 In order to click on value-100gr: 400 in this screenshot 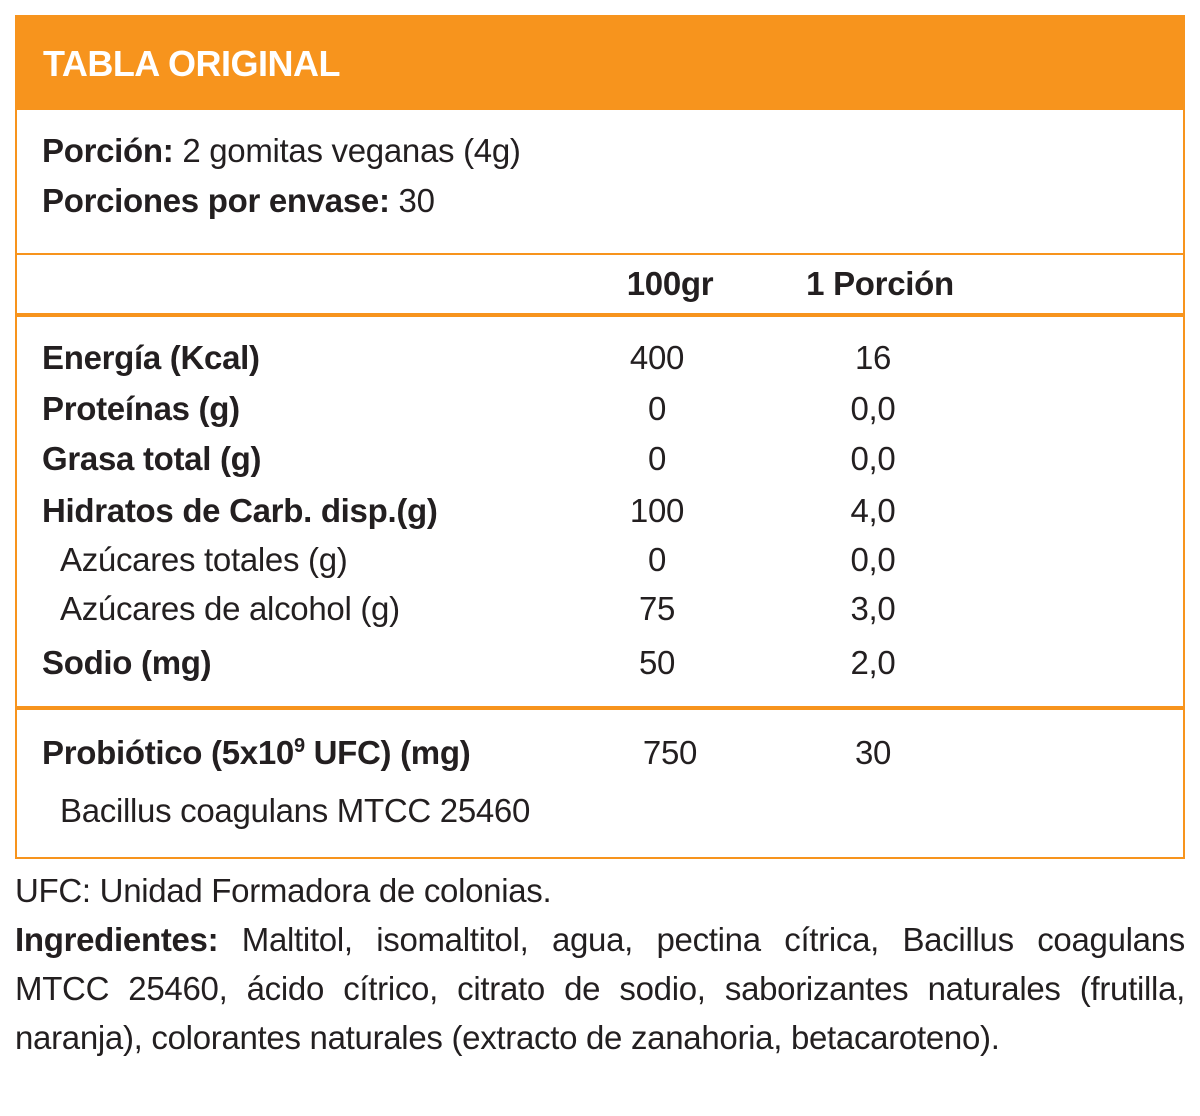, I will do `click(657, 357)`.